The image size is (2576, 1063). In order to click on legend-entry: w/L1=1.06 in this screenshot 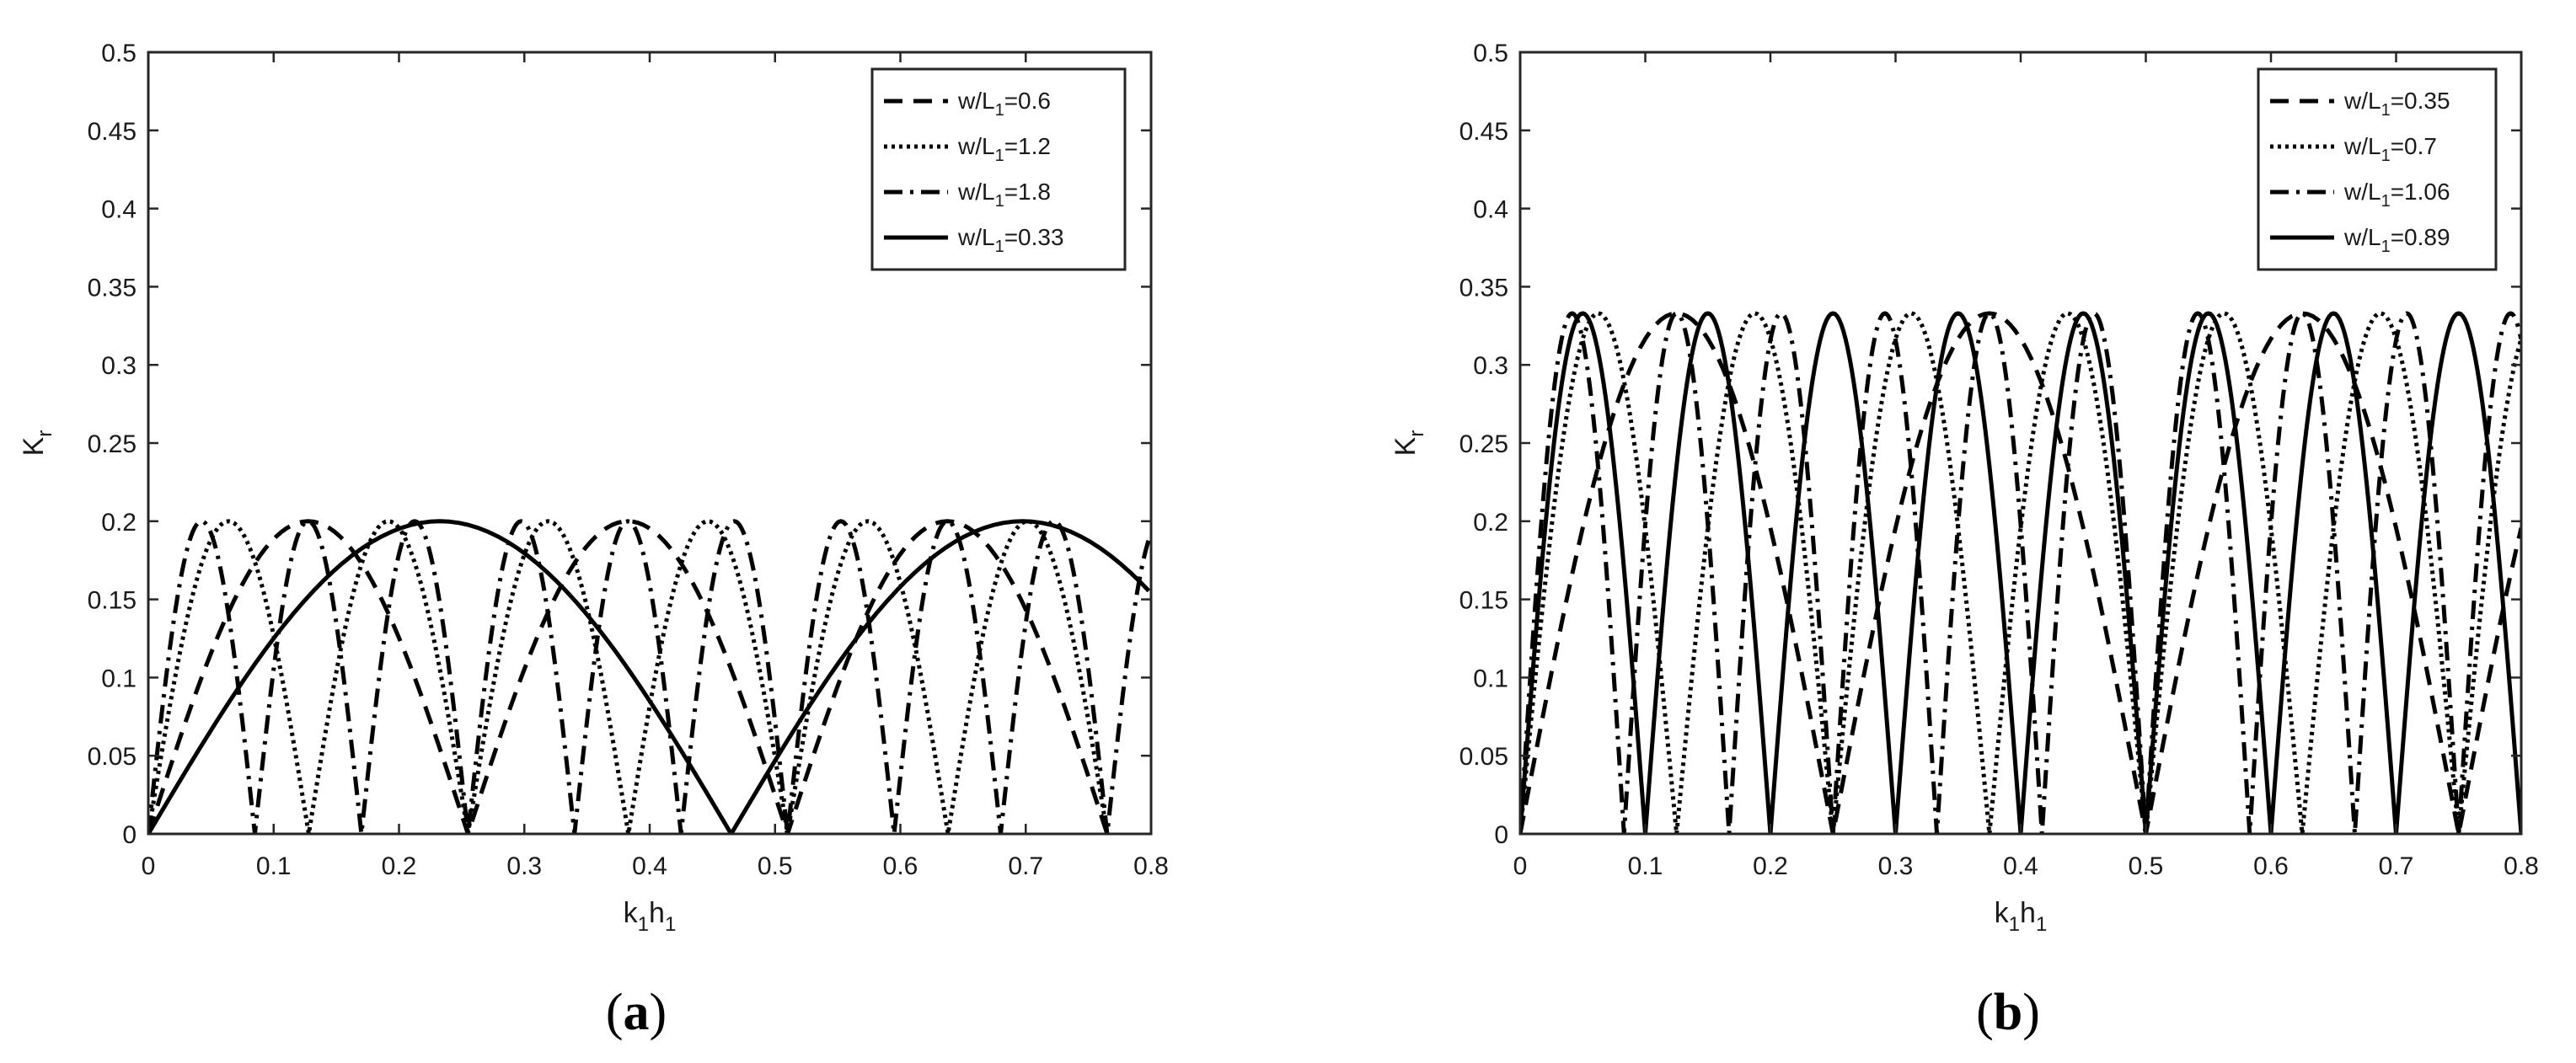, I will do `click(2396, 195)`.